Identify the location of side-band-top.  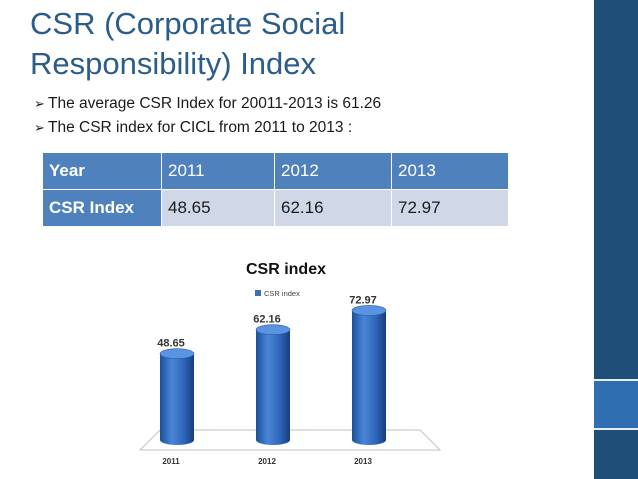
(616, 189).